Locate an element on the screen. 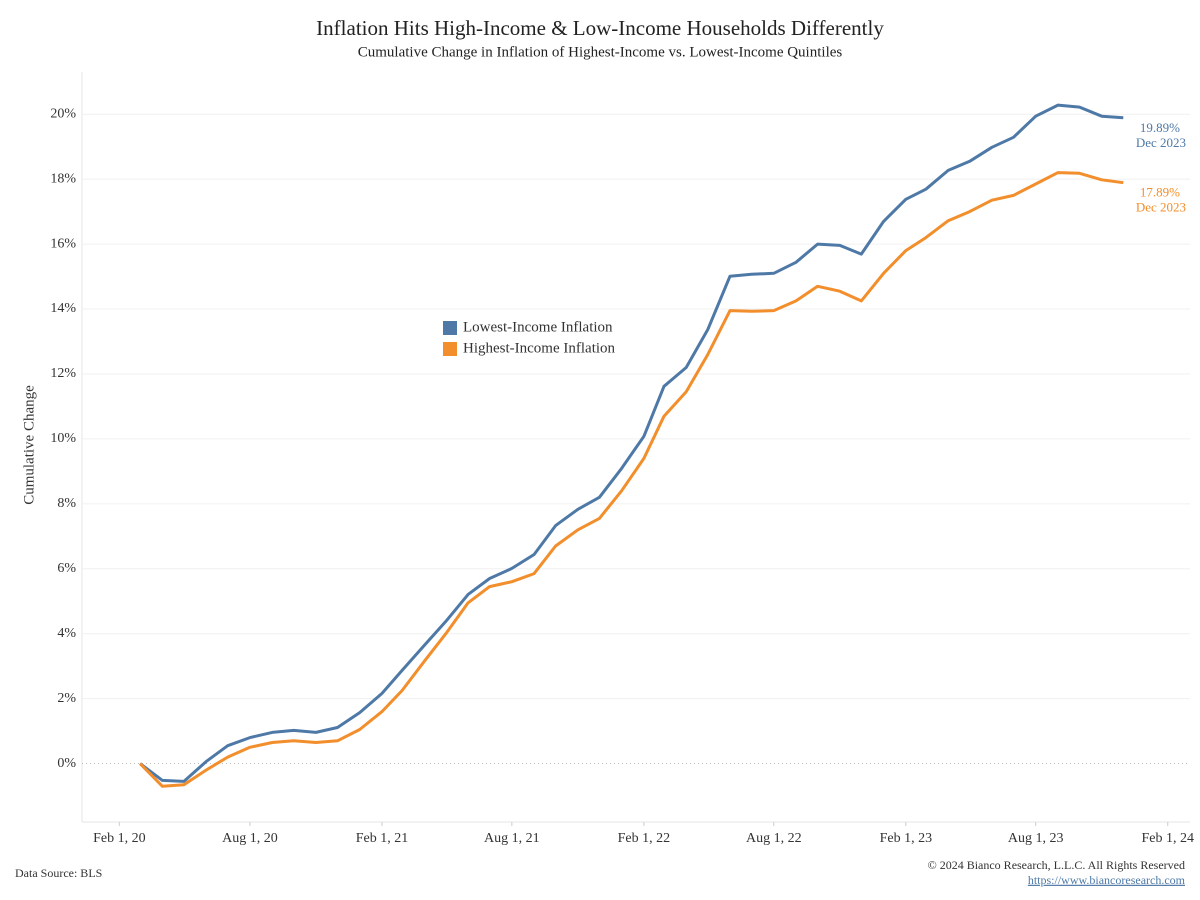 The height and width of the screenshot is (900, 1200). y-tick-label: 2% is located at coordinates (66, 698).